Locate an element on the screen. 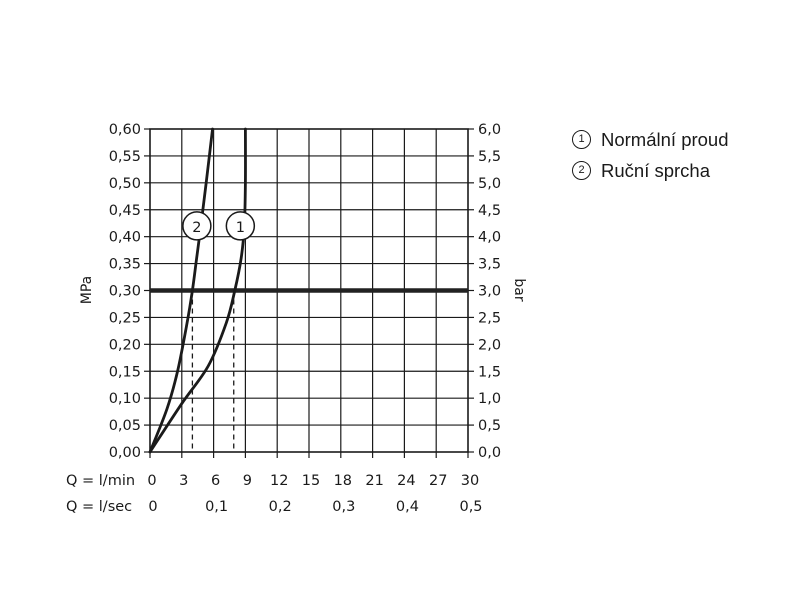 The width and height of the screenshot is (800, 600). x-row2-label: Q = l/sec is located at coordinates (99, 507).